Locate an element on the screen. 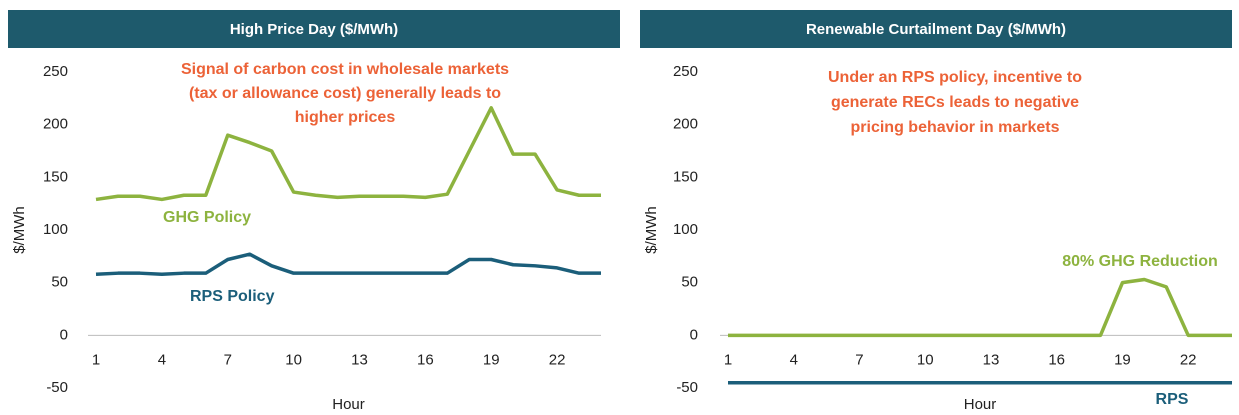 The width and height of the screenshot is (1239, 415). series-label: GHG Policy is located at coordinates (207, 217).